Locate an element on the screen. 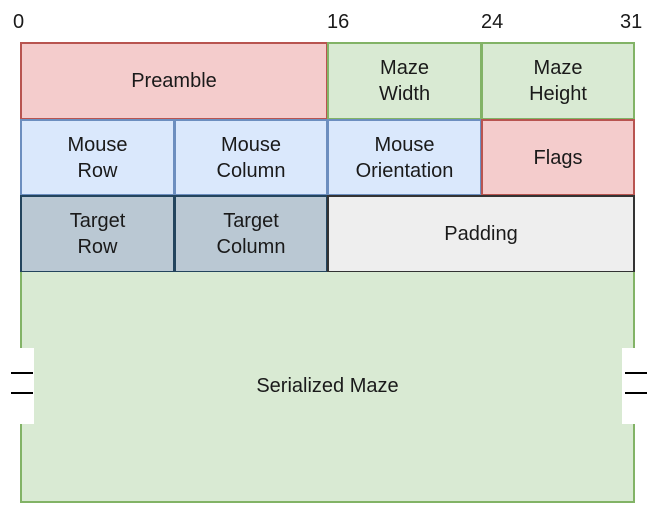 The height and width of the screenshot is (524, 656). right-break-mark-bottom is located at coordinates (636, 393).